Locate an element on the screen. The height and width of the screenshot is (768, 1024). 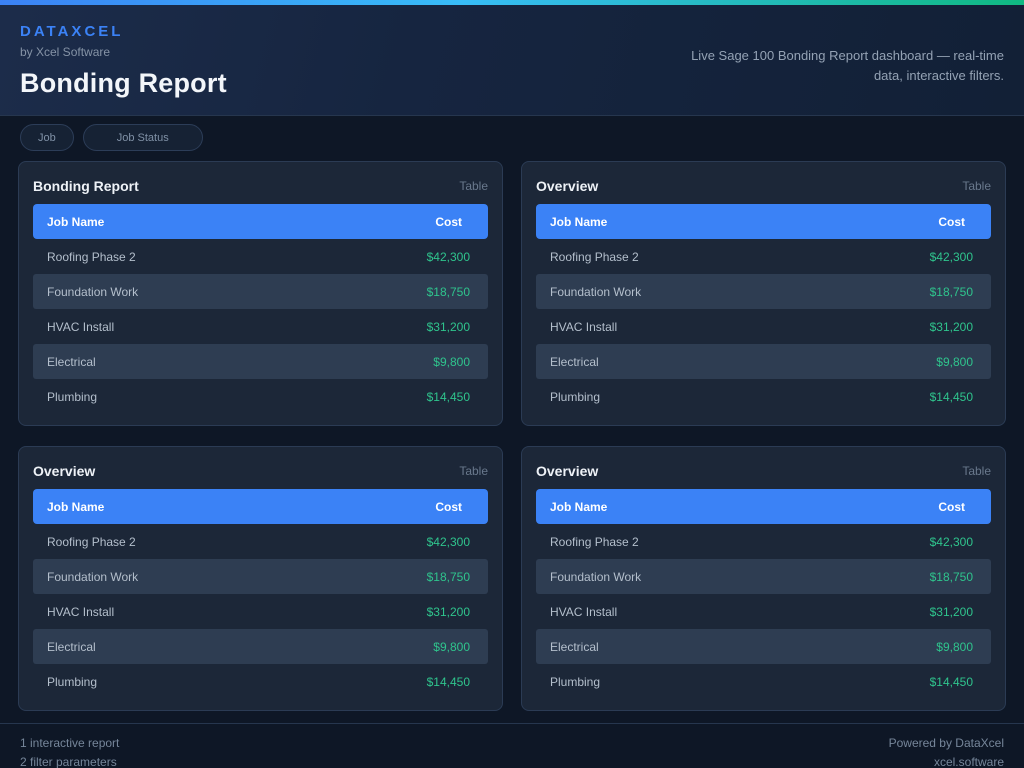
footer-website-link: xcel.software is located at coordinates (968, 761).